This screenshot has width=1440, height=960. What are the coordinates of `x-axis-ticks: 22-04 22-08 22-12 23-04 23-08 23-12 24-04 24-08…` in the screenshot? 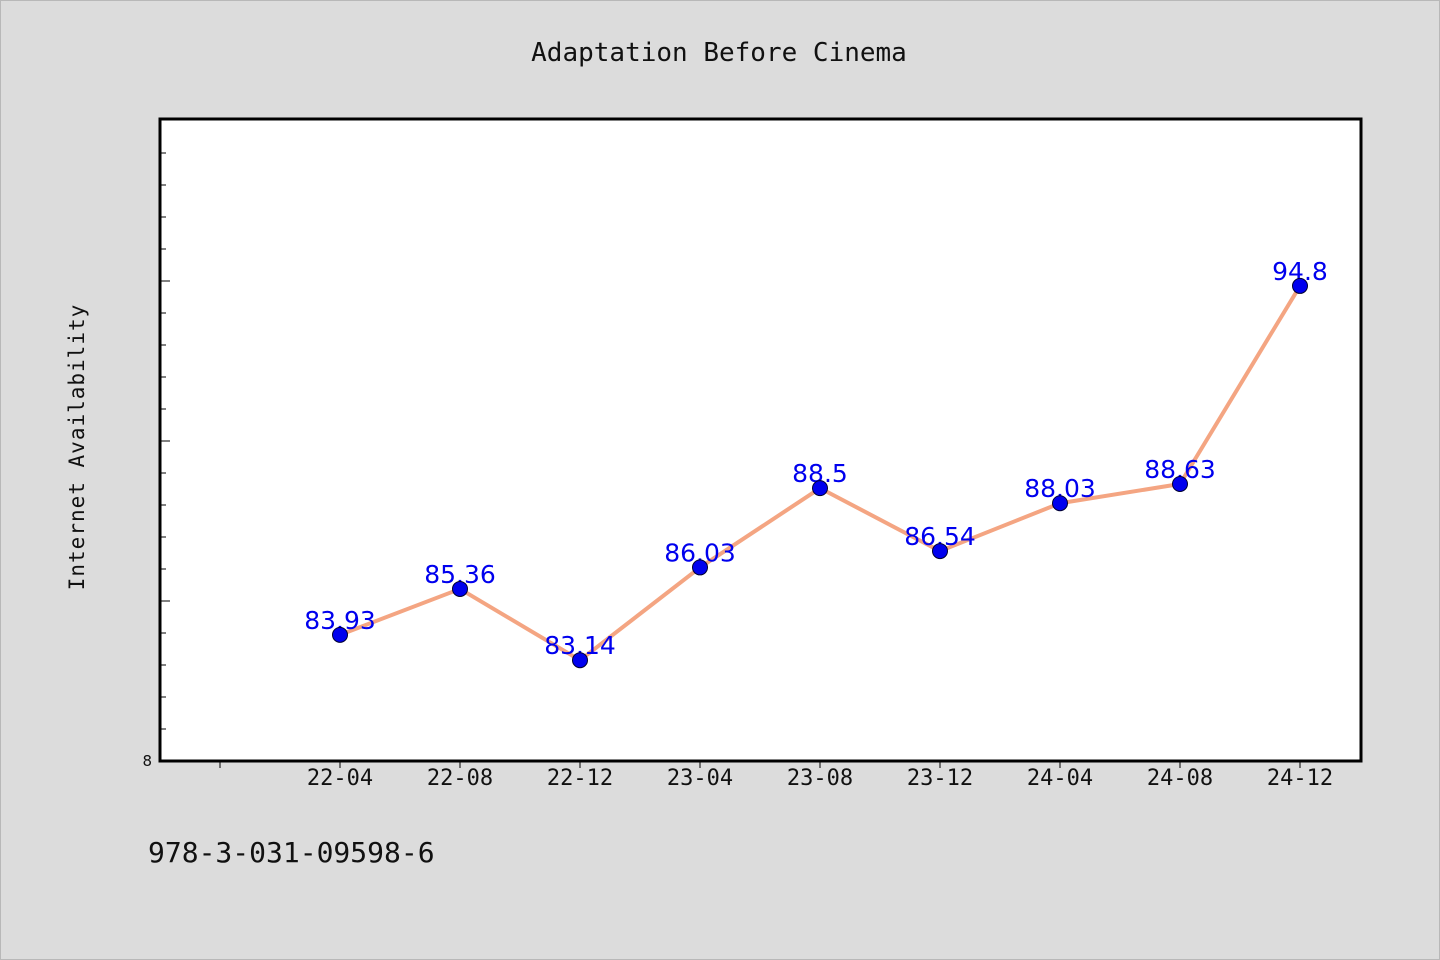 It's located at (776, 776).